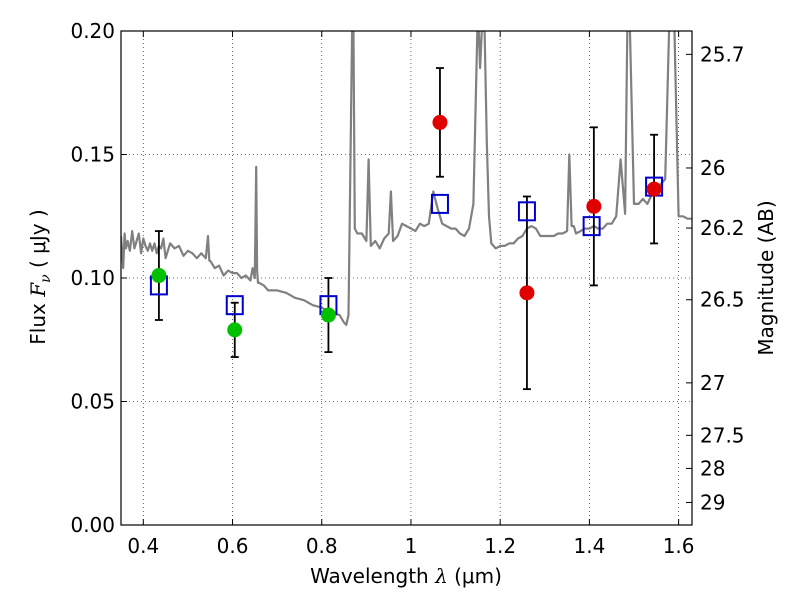 This screenshot has width=800, height=600. I want to click on x-axis-label-symbol: λ, so click(441, 576).